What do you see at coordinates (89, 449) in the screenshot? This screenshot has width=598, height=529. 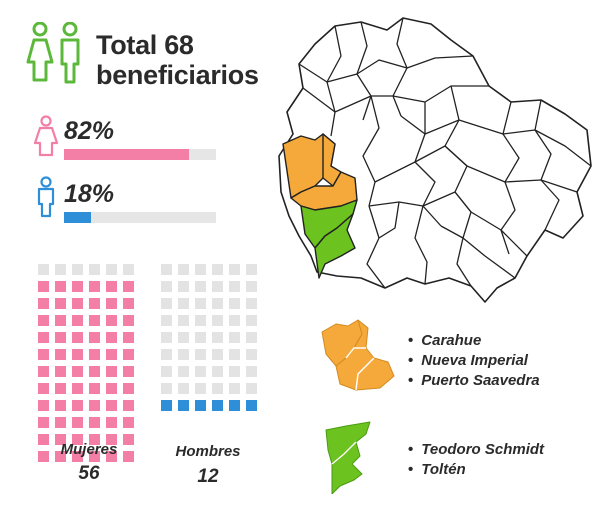 I see `women-label: Mujeres` at bounding box center [89, 449].